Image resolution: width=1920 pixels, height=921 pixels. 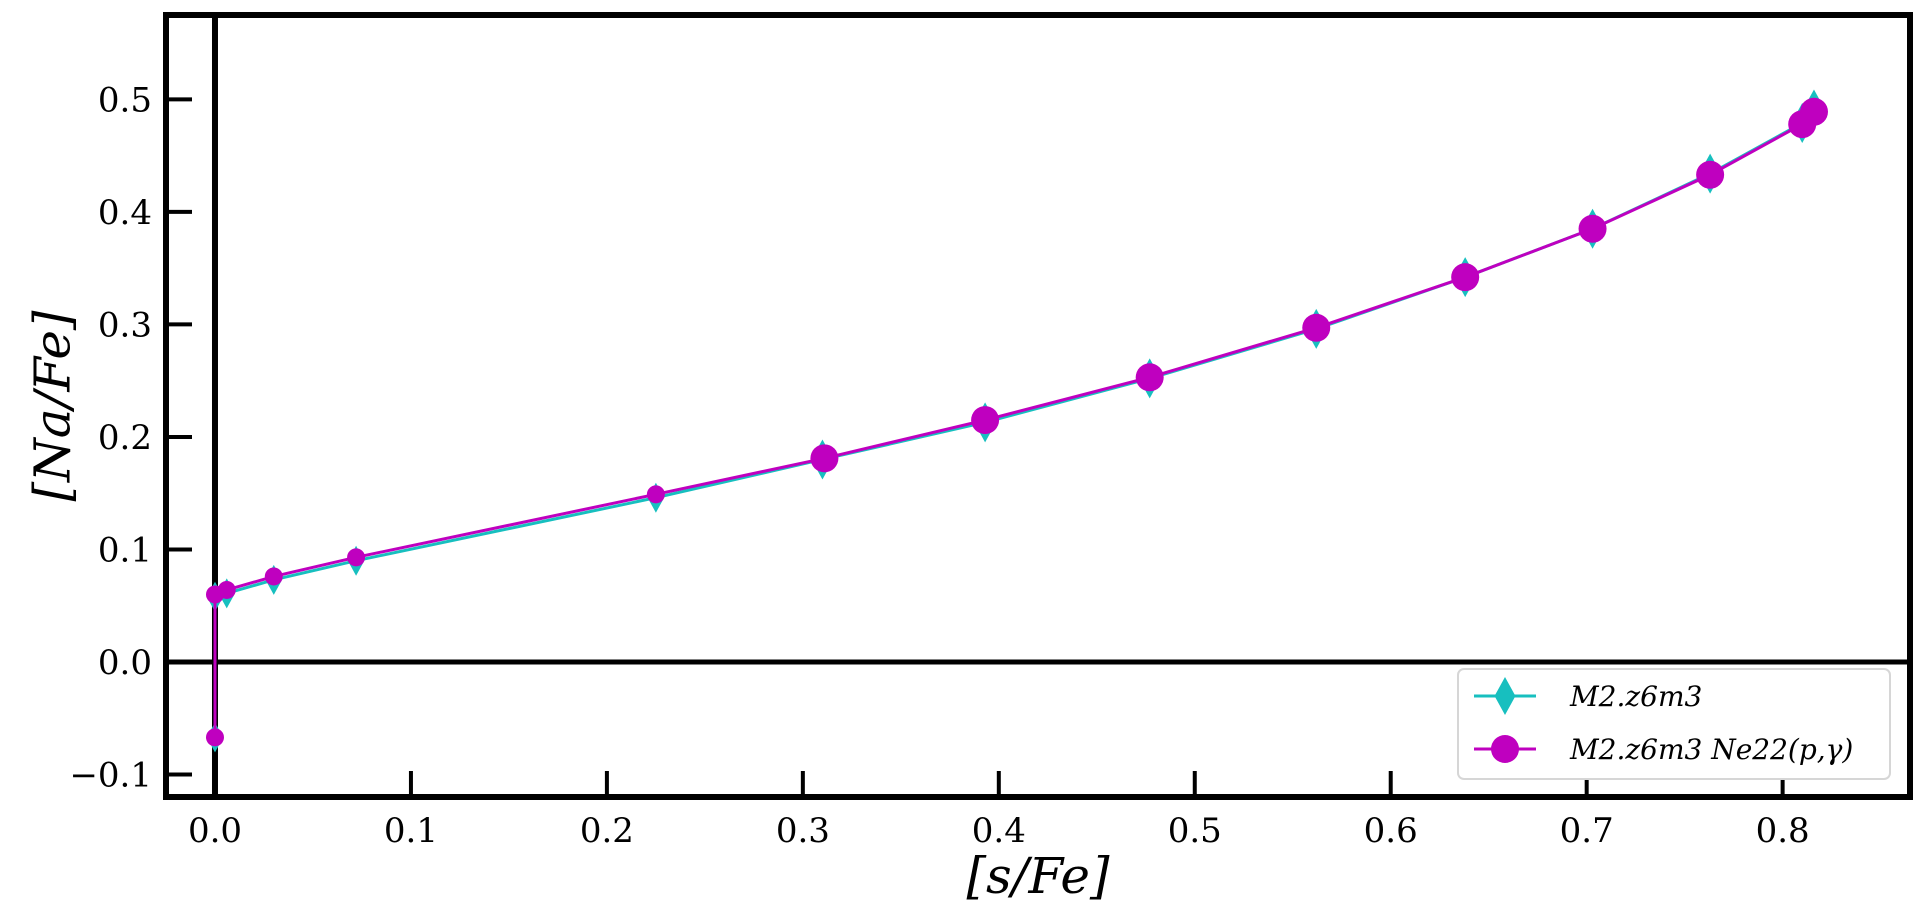 I want to click on legend-box, so click(x=1674, y=724).